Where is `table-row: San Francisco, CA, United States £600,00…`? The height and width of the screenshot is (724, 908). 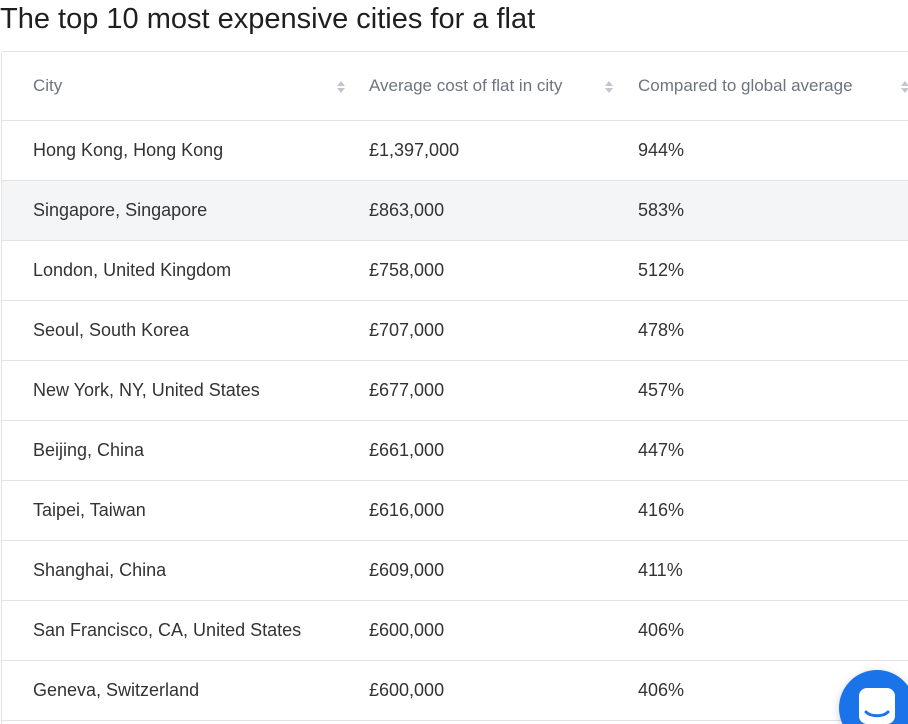 table-row: San Francisco, CA, United States £600,00… is located at coordinates (455, 631).